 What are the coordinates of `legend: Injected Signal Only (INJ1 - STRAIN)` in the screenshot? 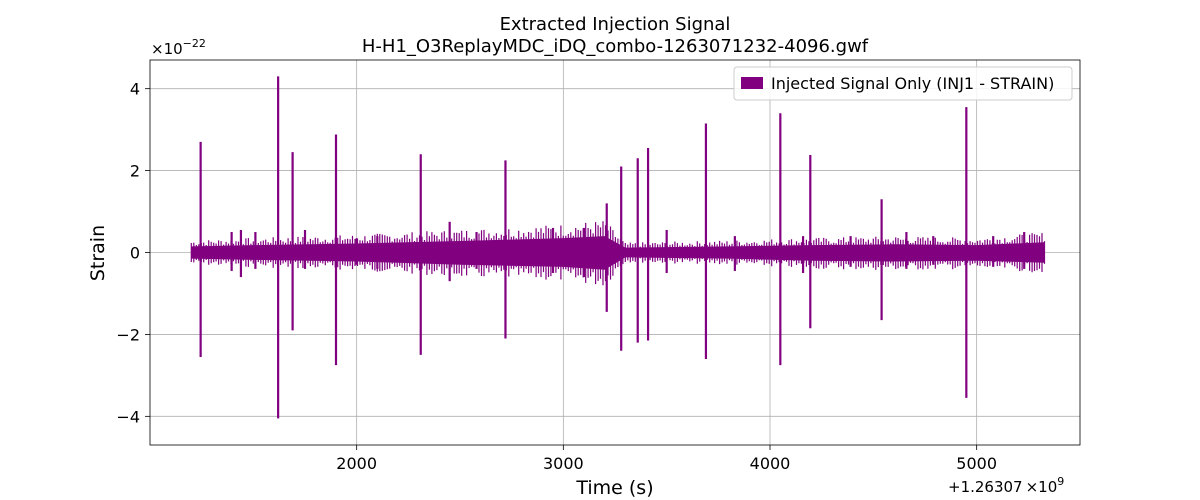 It's located at (903, 83).